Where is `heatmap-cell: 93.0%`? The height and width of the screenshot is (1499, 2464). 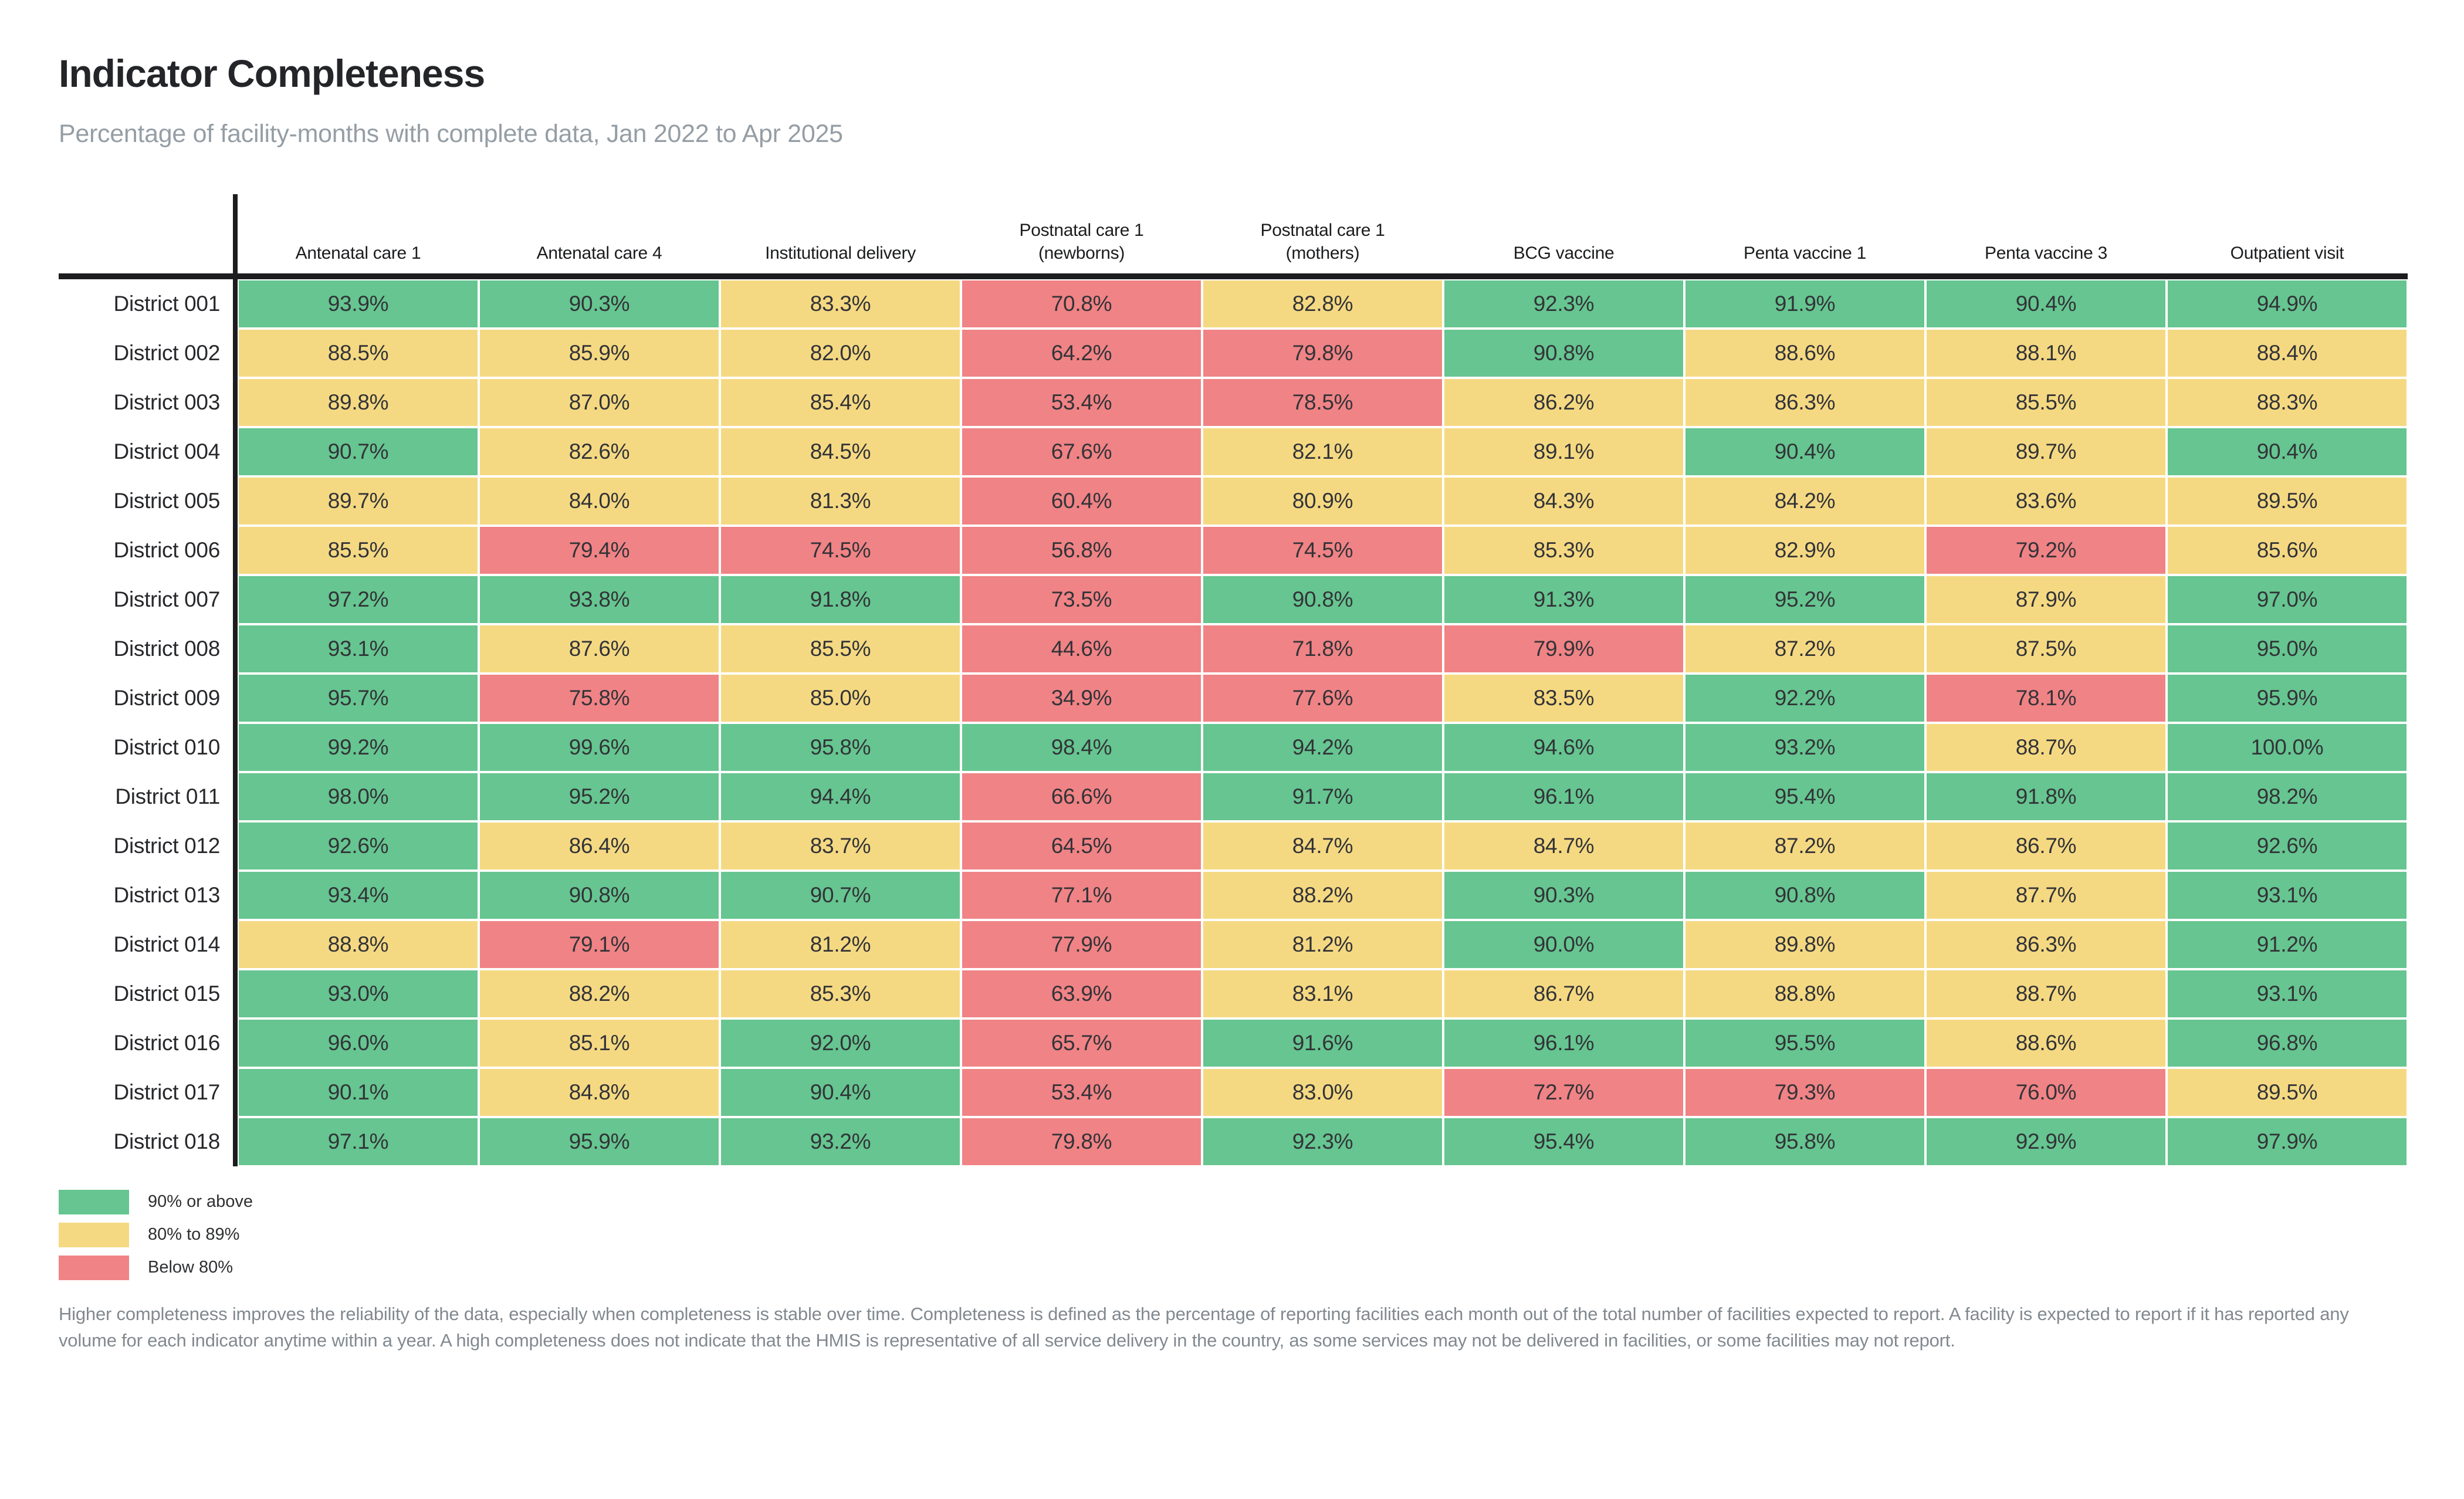
heatmap-cell: 93.0% is located at coordinates (358, 993).